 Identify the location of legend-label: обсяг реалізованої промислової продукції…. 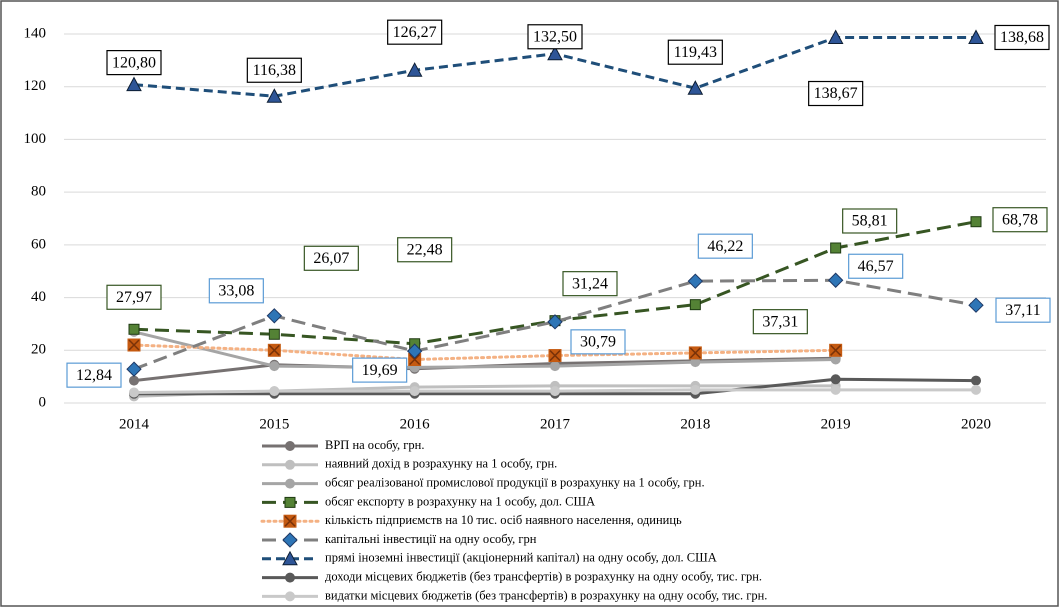
(515, 482).